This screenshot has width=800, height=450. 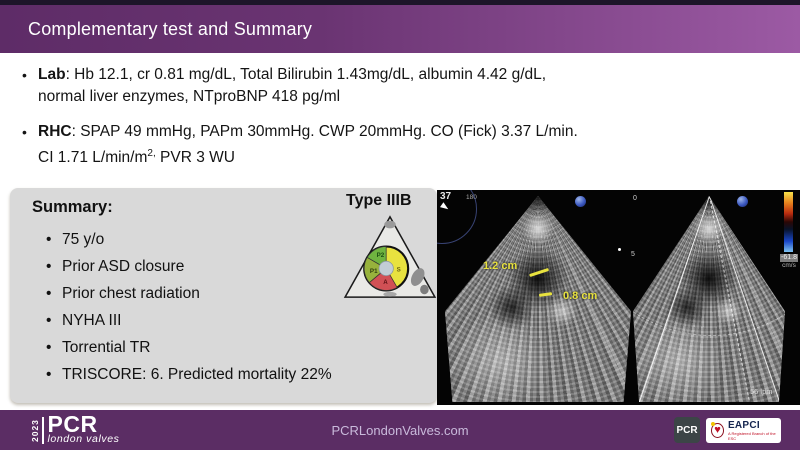 What do you see at coordinates (386, 268) in the screenshot?
I see `valve-center` at bounding box center [386, 268].